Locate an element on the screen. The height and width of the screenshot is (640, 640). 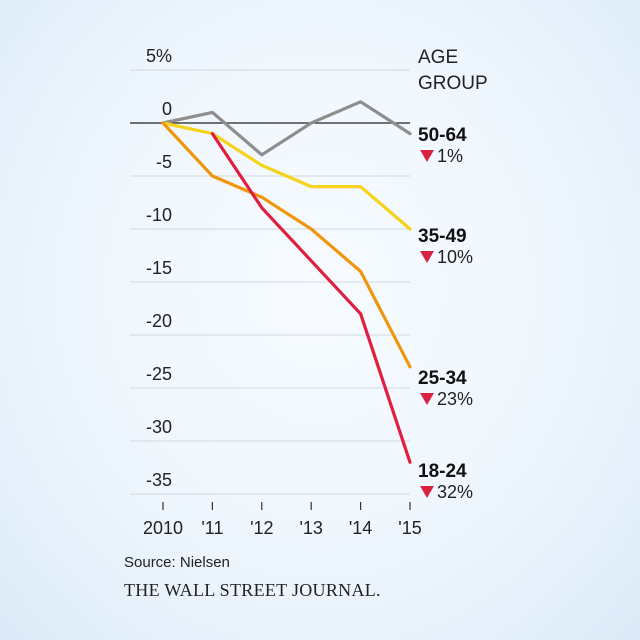
legend-title: GROUP is located at coordinates (453, 83).